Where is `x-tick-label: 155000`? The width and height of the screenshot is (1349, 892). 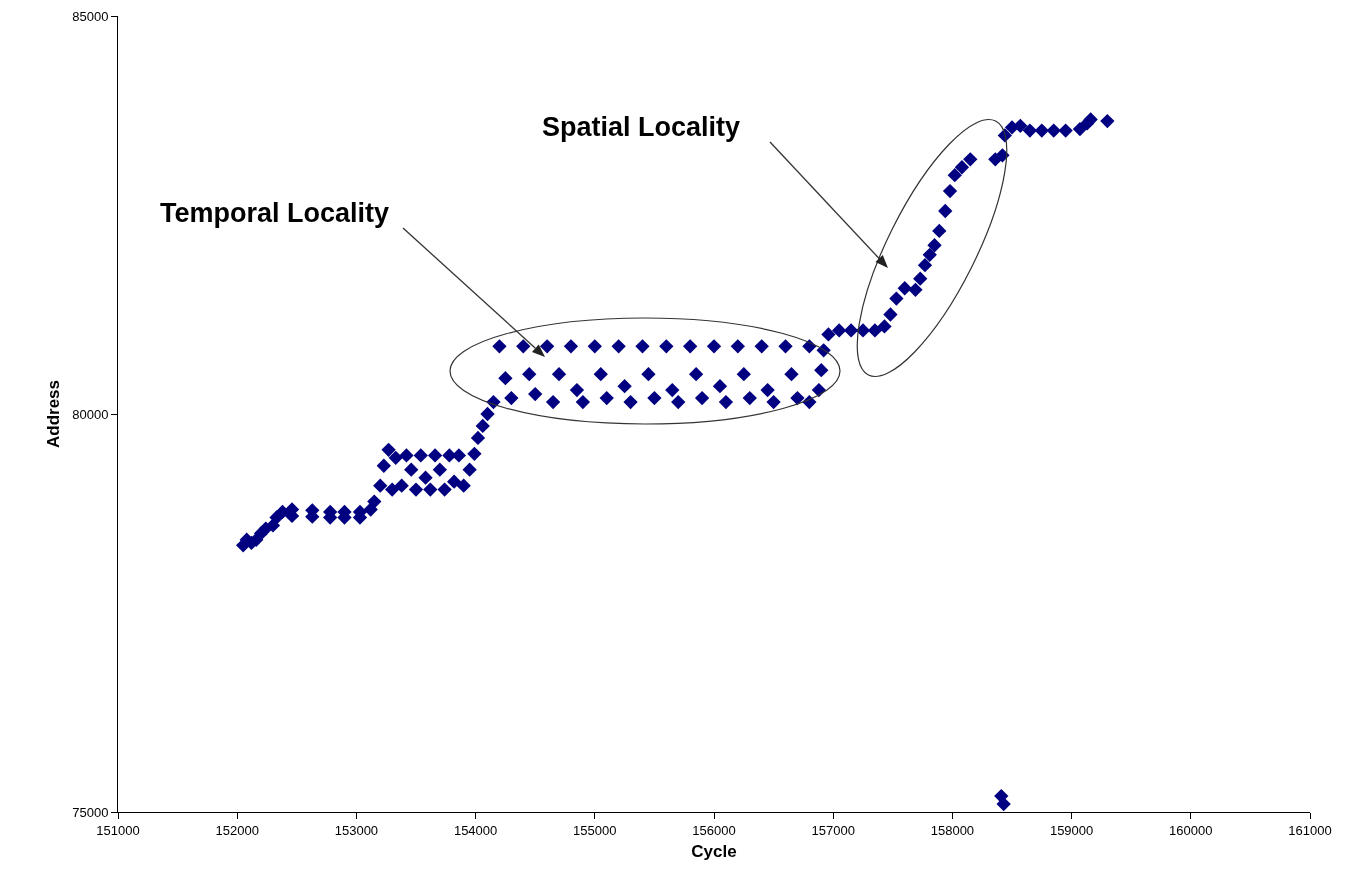 x-tick-label: 155000 is located at coordinates (595, 830).